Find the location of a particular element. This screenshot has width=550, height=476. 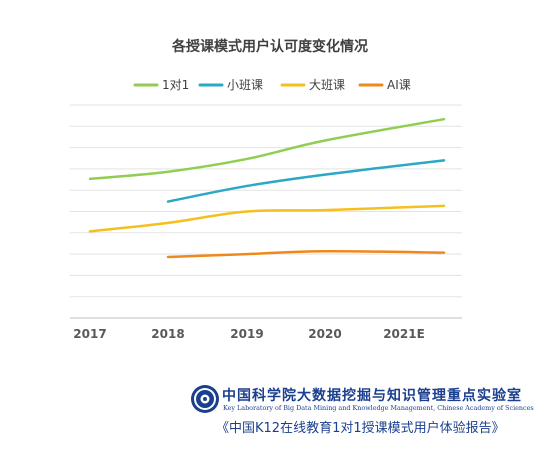

legend-item: 小班课 is located at coordinates (230, 85).